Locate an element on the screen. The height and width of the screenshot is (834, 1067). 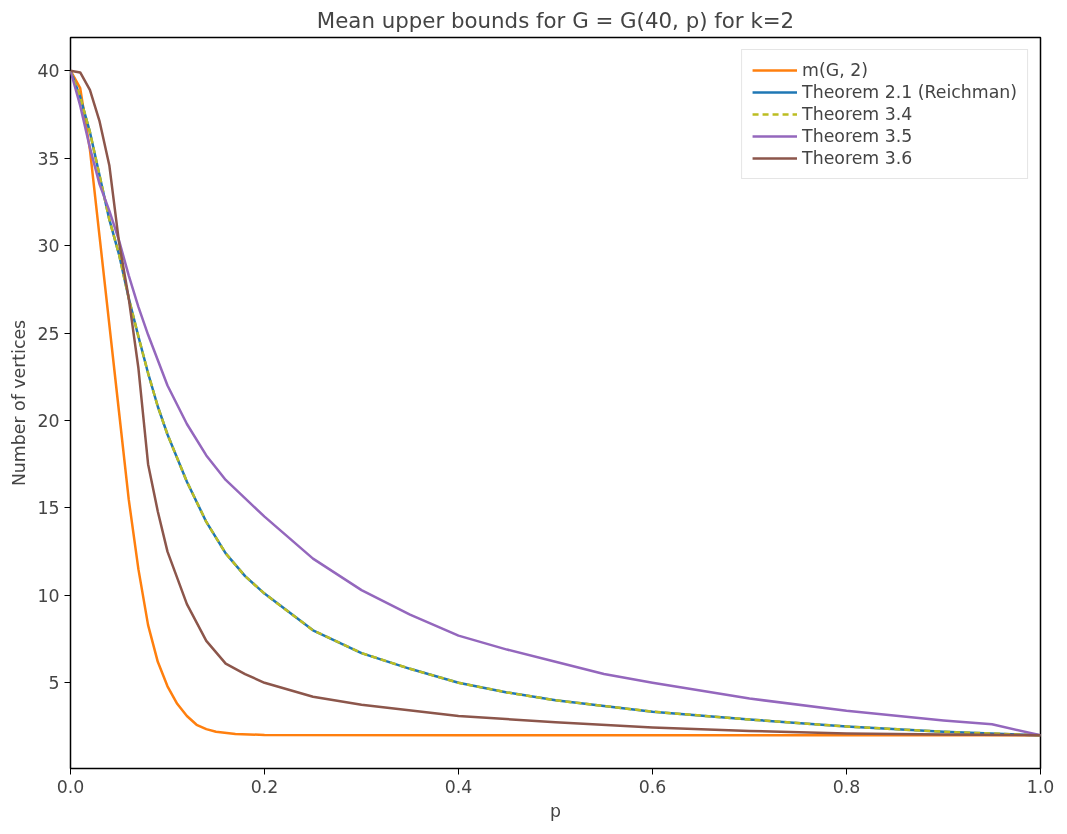
y-axis-title: Number of vertices is located at coordinates (19, 403).